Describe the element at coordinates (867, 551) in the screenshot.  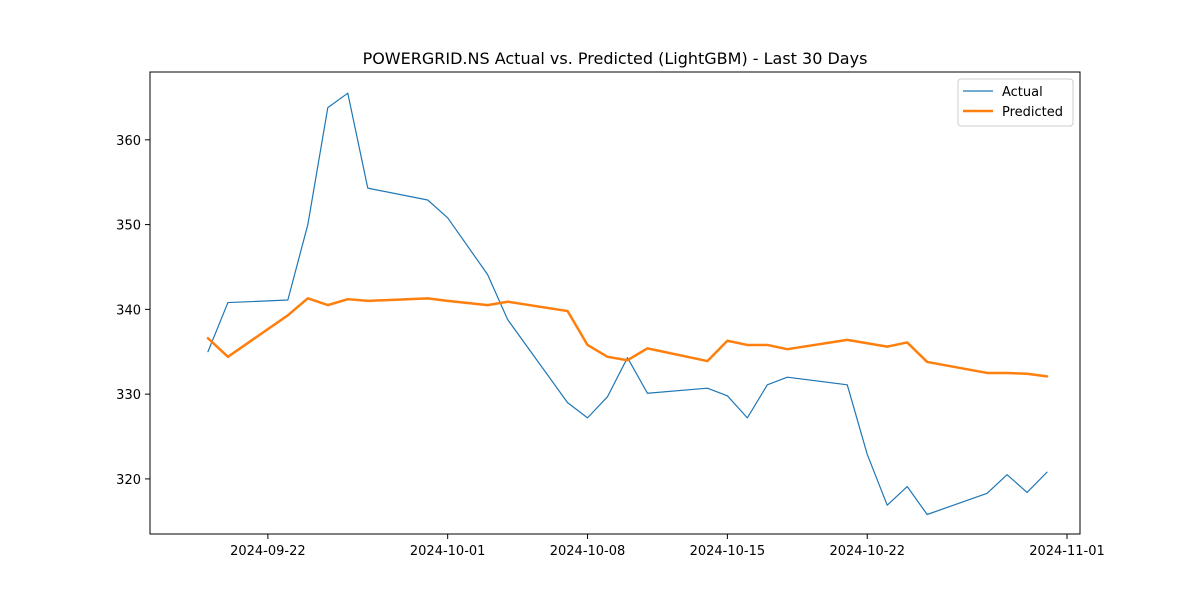
I see `x-tick-label: 2024-10-22` at that location.